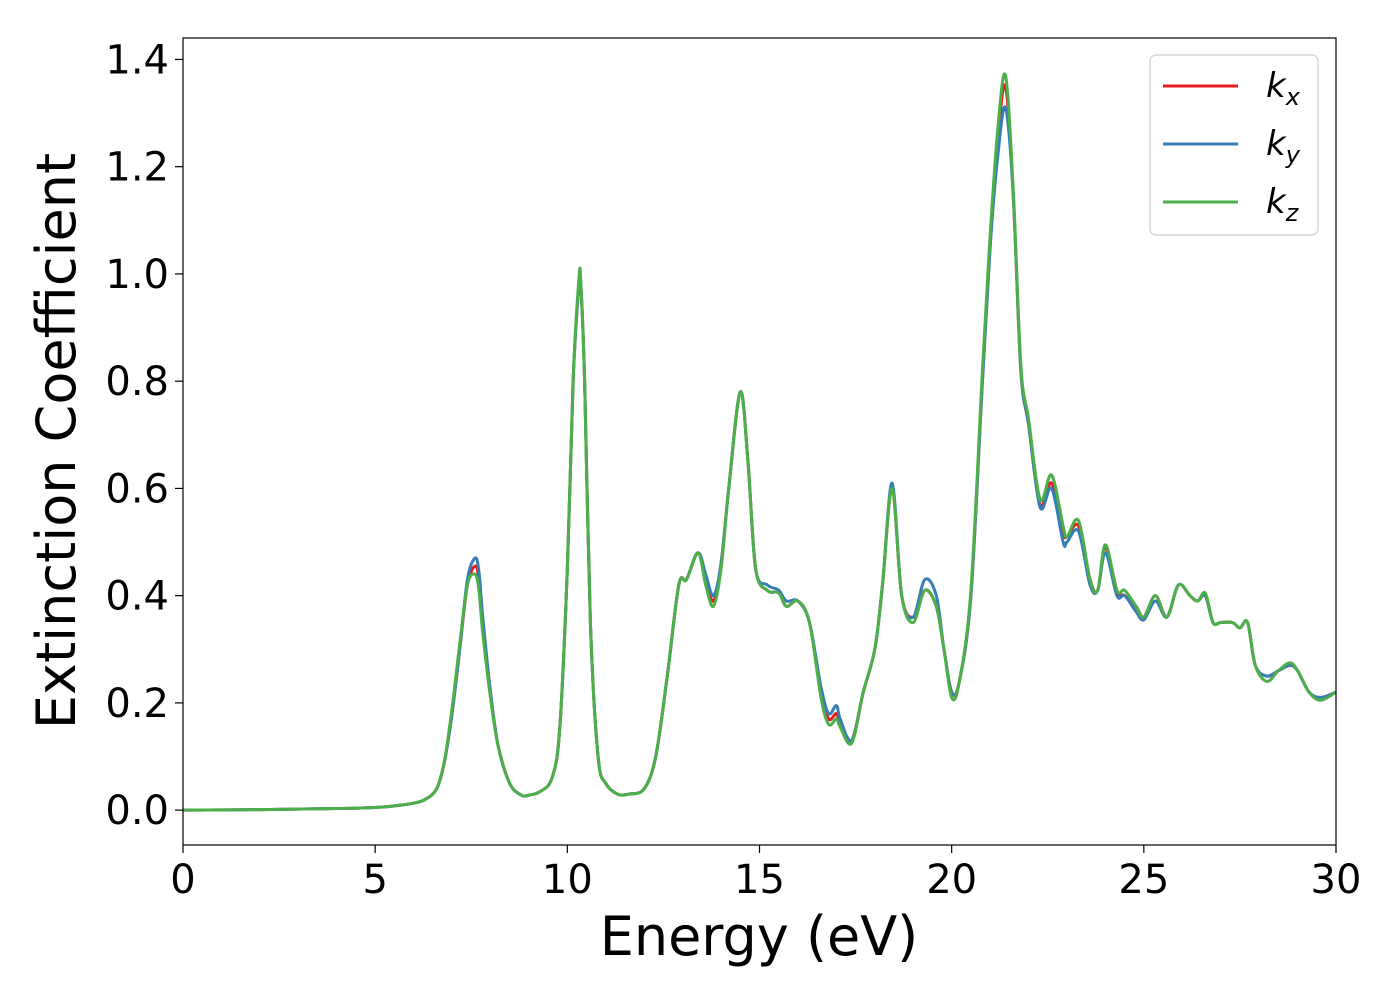 Image resolution: width=1400 pixels, height=1000 pixels. I want to click on y-tick-label: 0.2, so click(137, 704).